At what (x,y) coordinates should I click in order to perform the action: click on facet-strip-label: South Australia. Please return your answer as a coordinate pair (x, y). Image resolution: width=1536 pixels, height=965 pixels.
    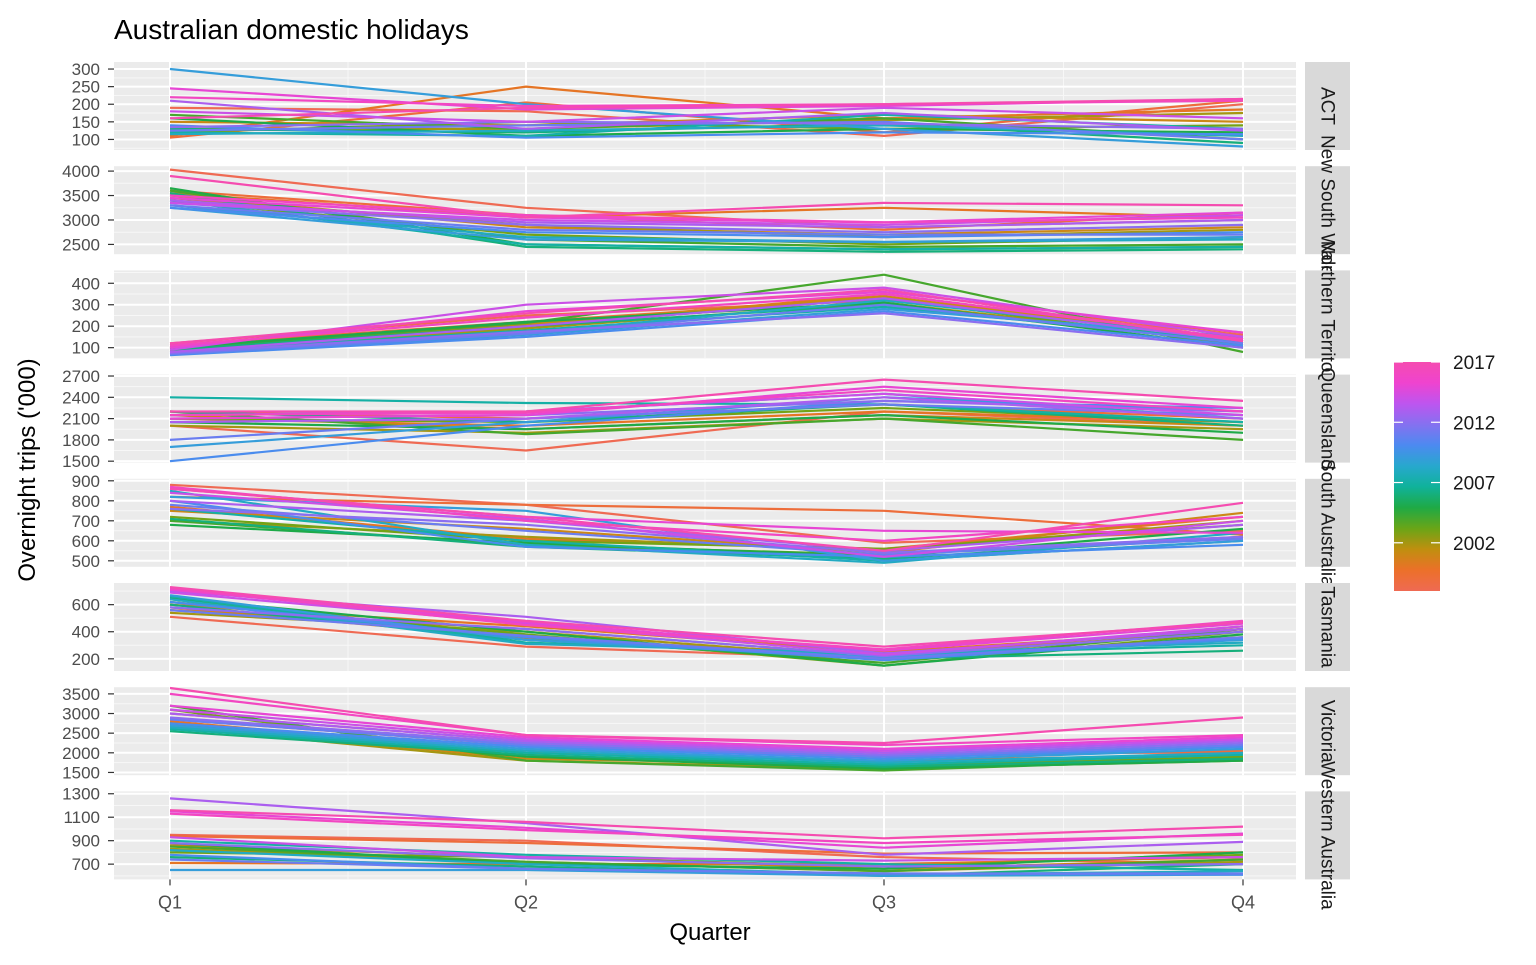
    Looking at the image, I should click on (1327, 523).